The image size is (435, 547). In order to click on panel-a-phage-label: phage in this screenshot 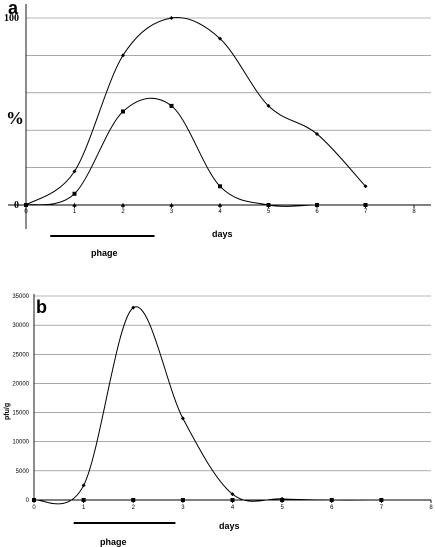, I will do `click(104, 253)`.